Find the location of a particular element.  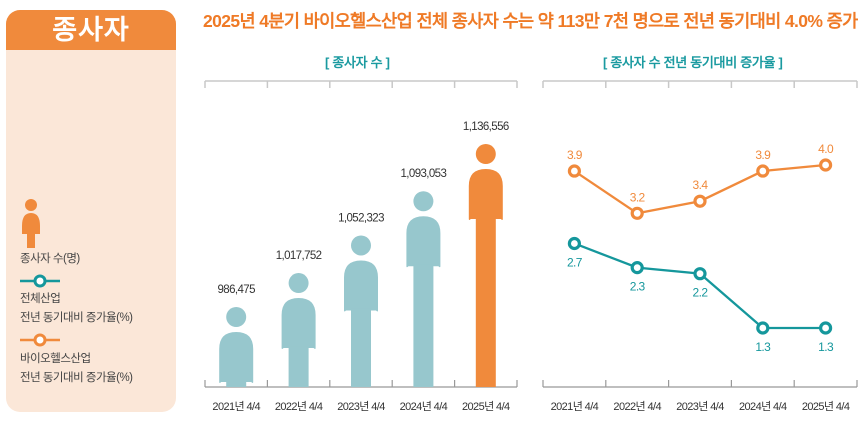

line-data-label: 2.7 is located at coordinates (575, 262).